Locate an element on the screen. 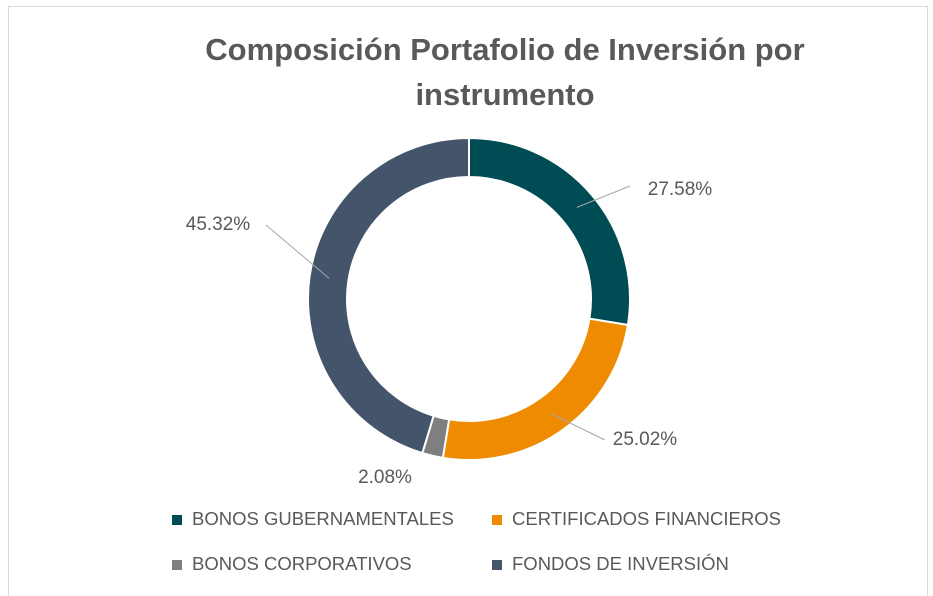 This screenshot has height=596, width=933. legend-label: BONOS CORPORATIVOS is located at coordinates (302, 563).